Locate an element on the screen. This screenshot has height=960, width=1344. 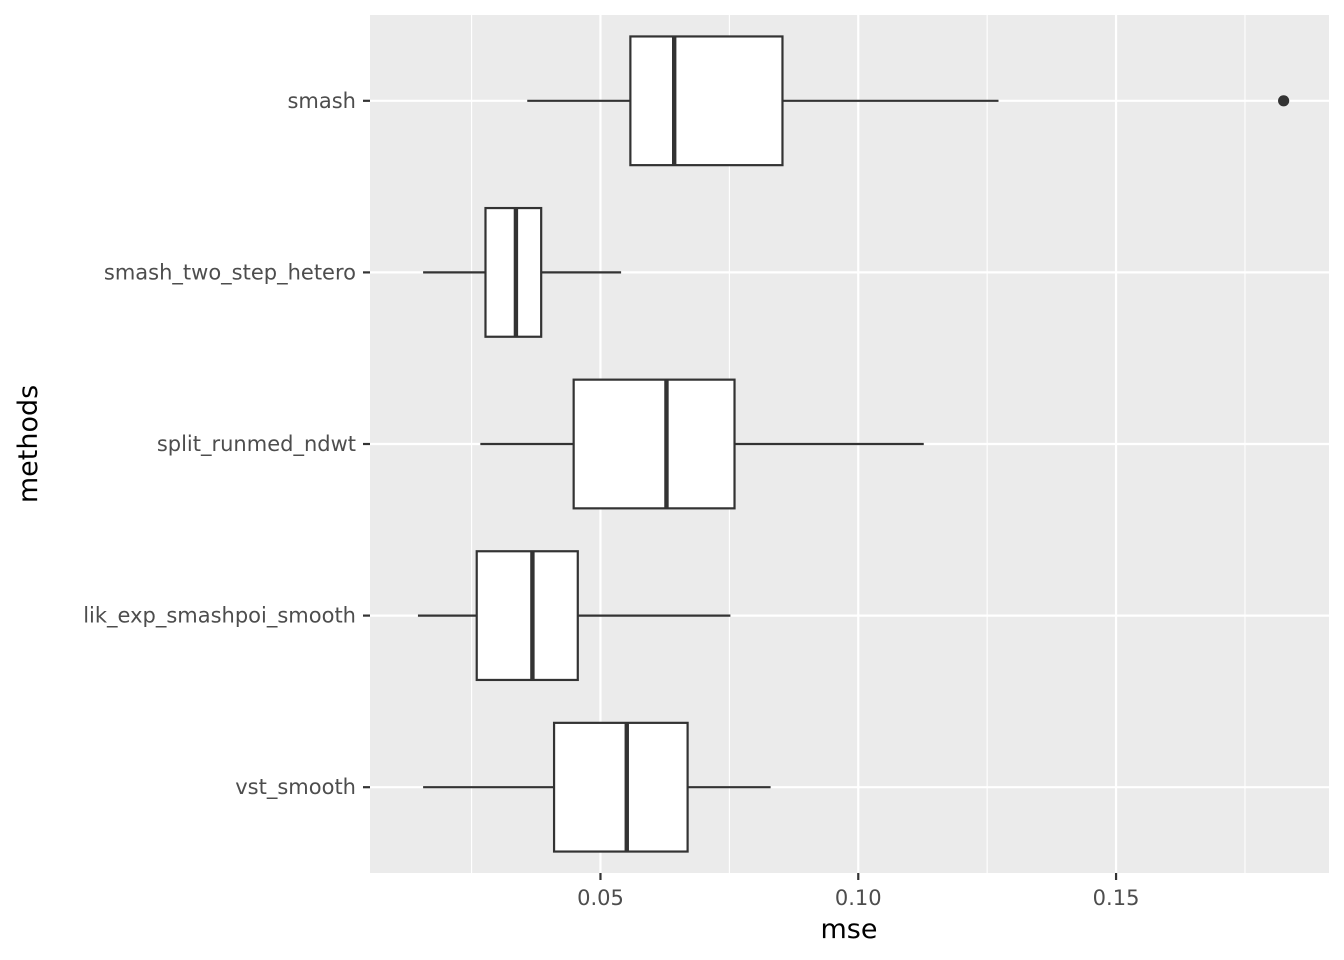
x-tick-label: 0.15 is located at coordinates (1116, 898).